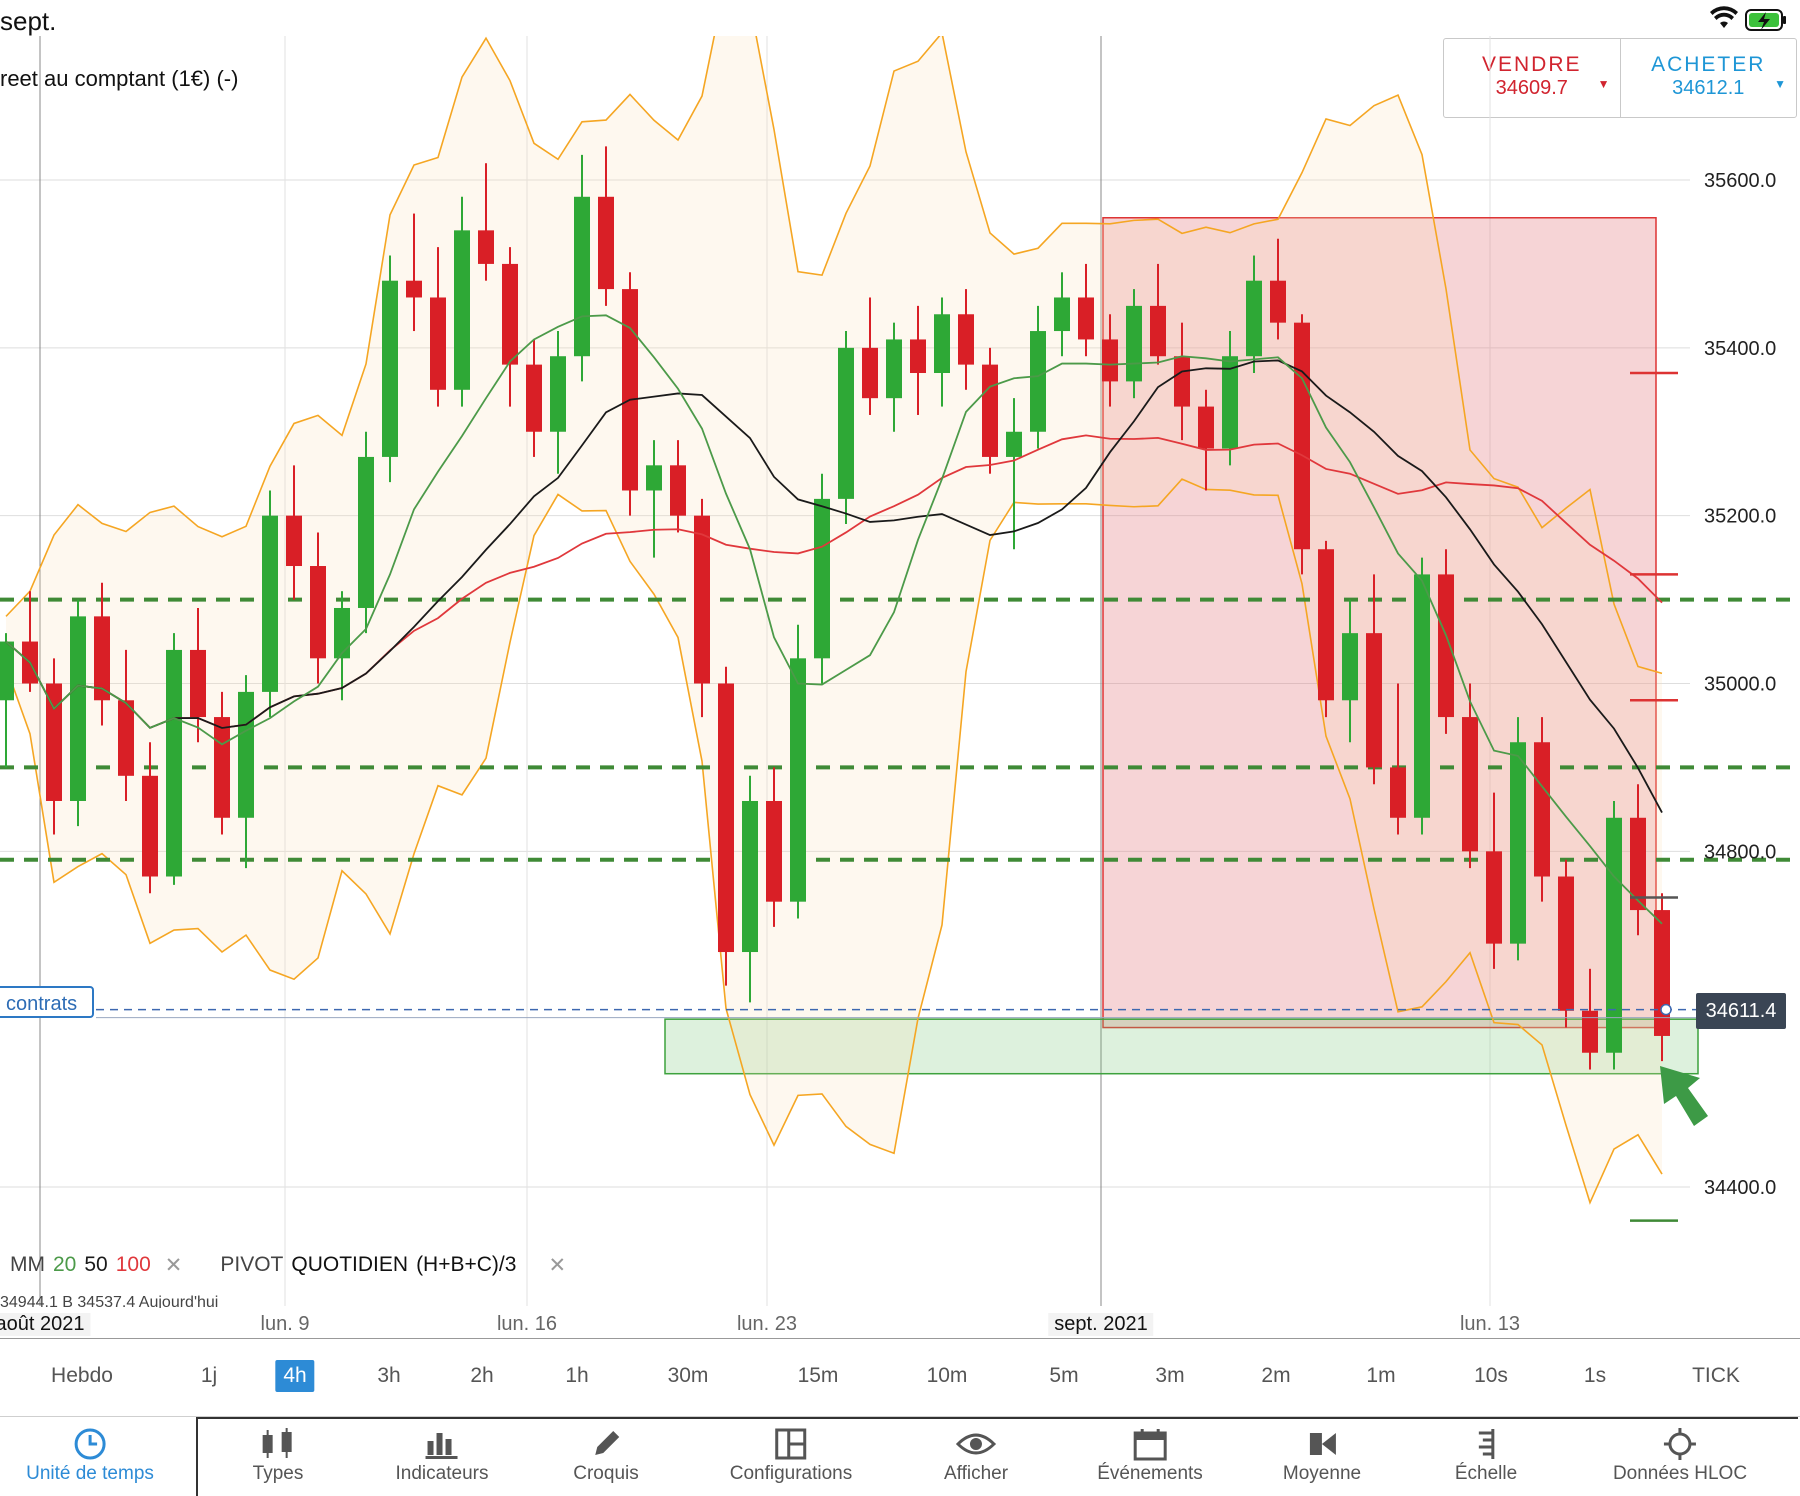 Image resolution: width=1800 pixels, height=1496 pixels. I want to click on tool-configurations: Configurations, so click(791, 1456).